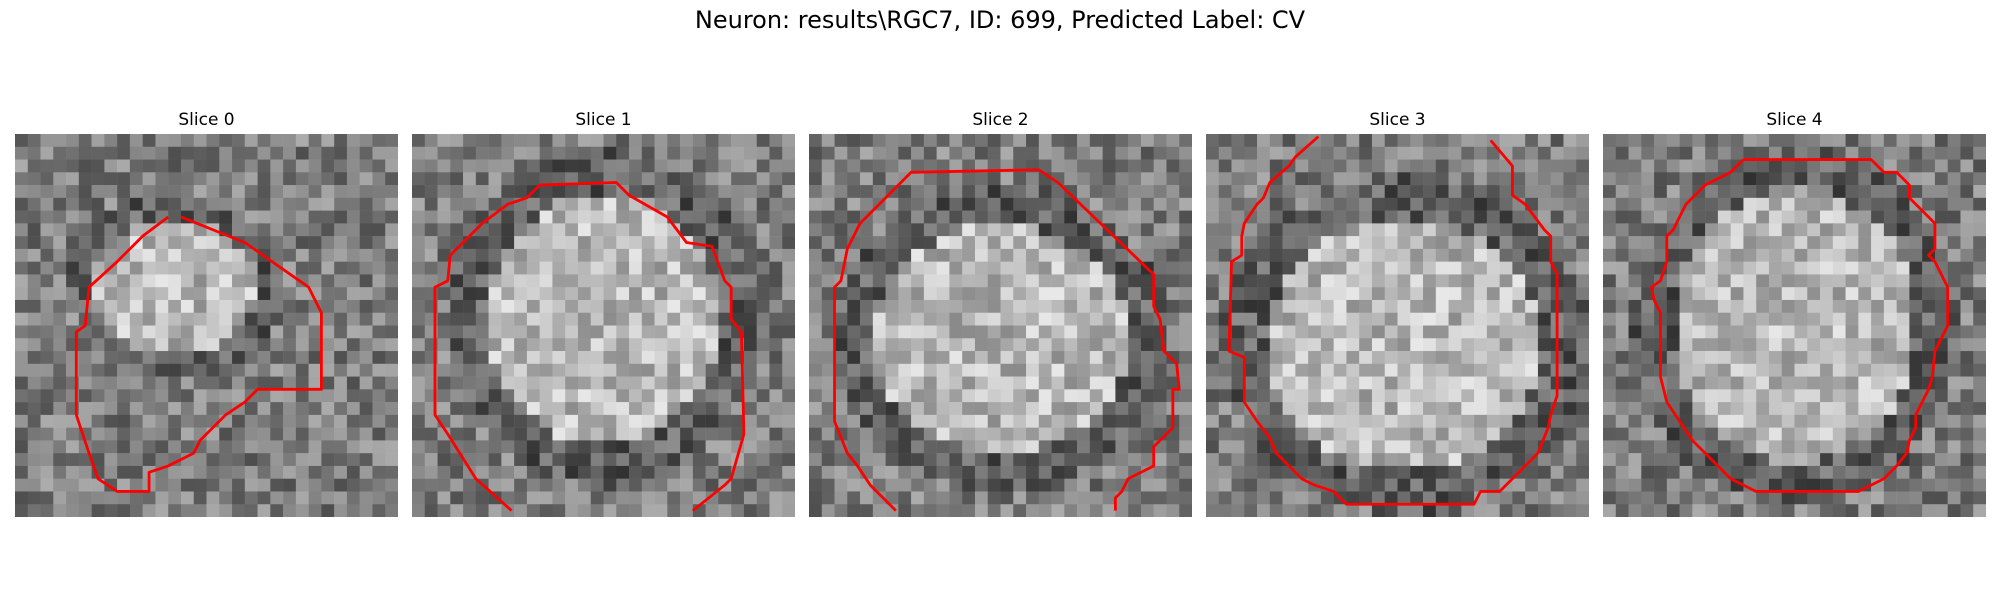  I want to click on slice-panel-0: Slice 0, so click(206, 312).